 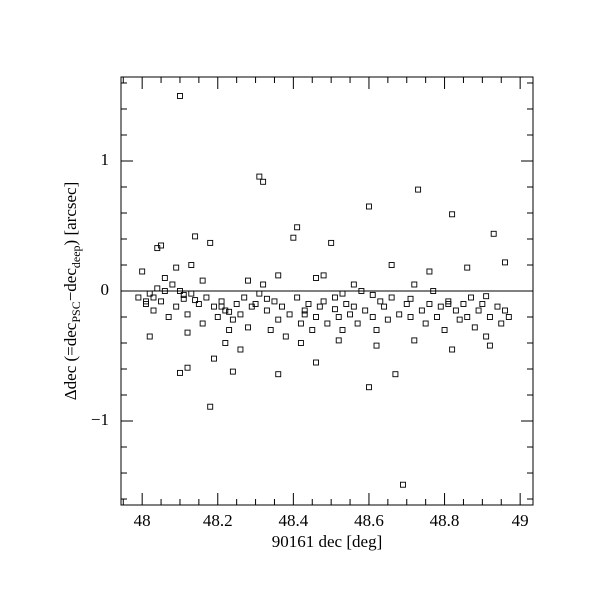 I want to click on x-axis-label: 90161 dec [deg], so click(x=327, y=541).